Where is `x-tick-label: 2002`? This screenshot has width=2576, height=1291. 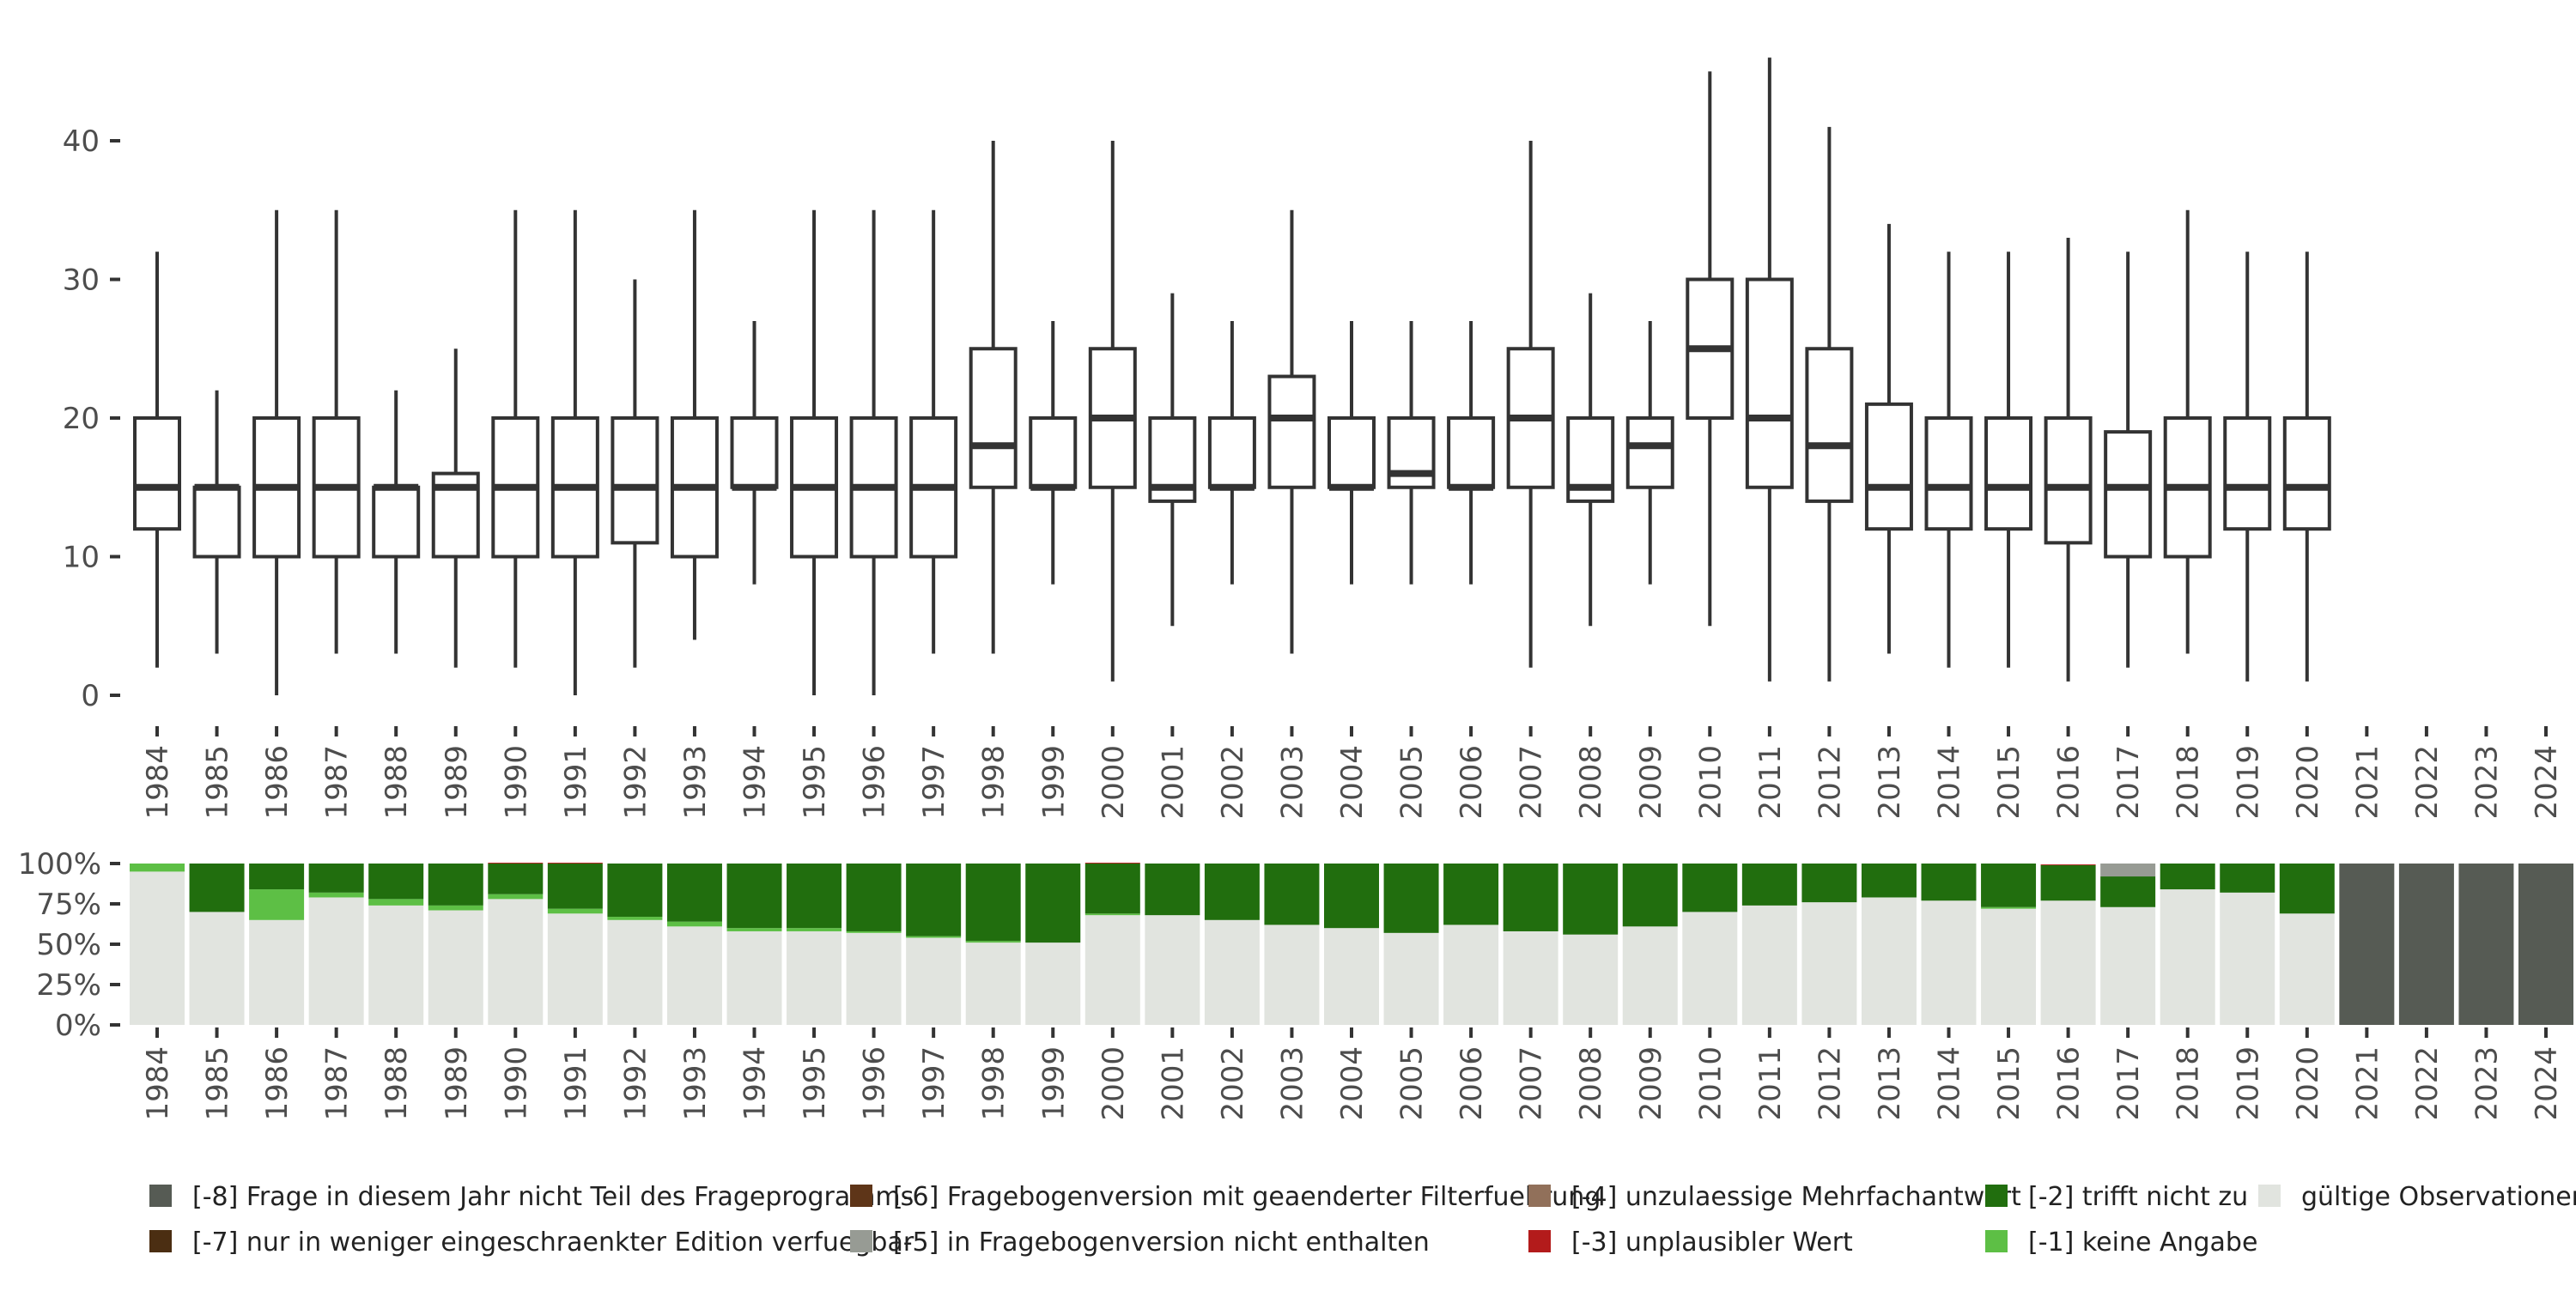
x-tick-label: 2002 is located at coordinates (1233, 1083).